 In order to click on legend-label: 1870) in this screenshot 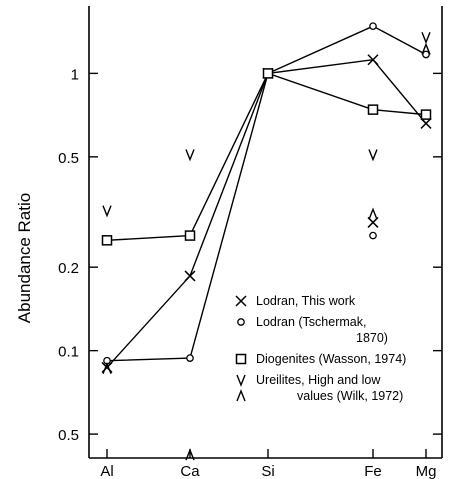, I will do `click(372, 338)`.